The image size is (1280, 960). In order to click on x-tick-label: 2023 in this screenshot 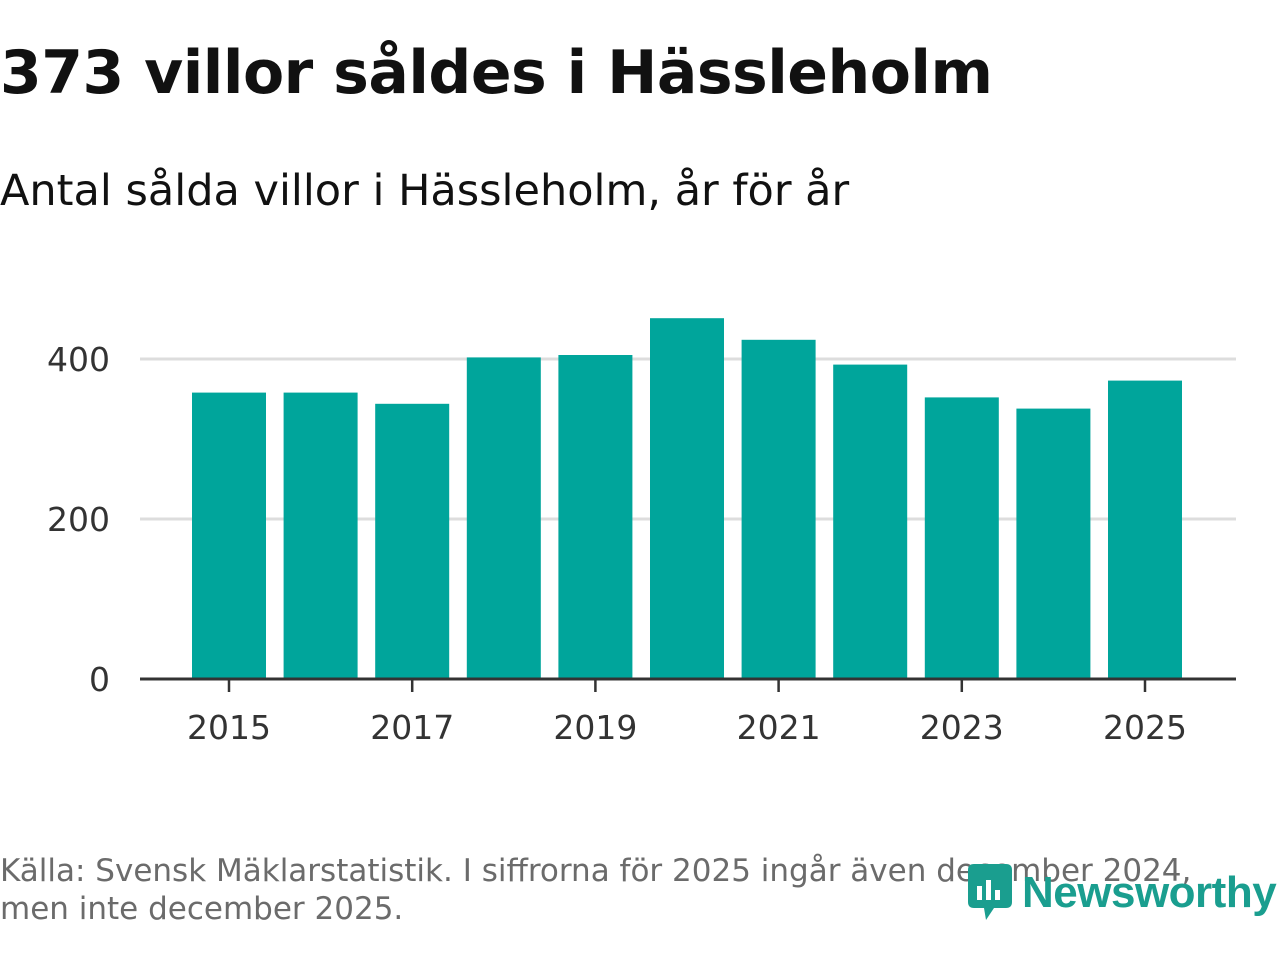, I will do `click(962, 727)`.